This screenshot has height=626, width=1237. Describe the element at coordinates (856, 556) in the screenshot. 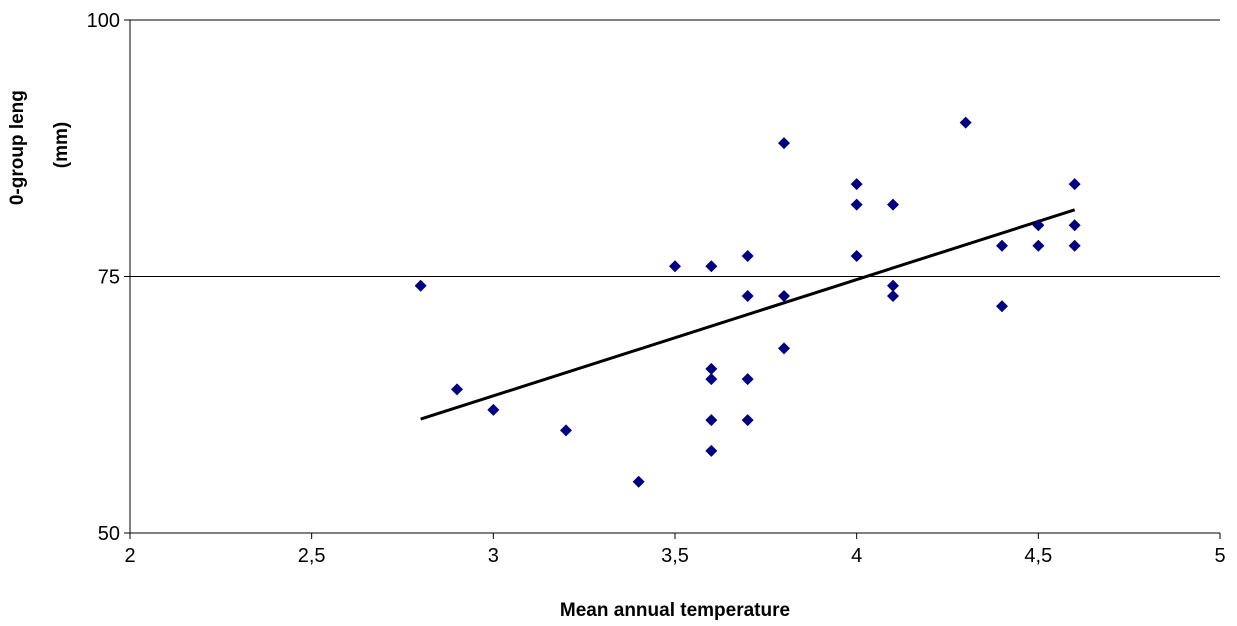

I see `x-tick-label: 4` at that location.